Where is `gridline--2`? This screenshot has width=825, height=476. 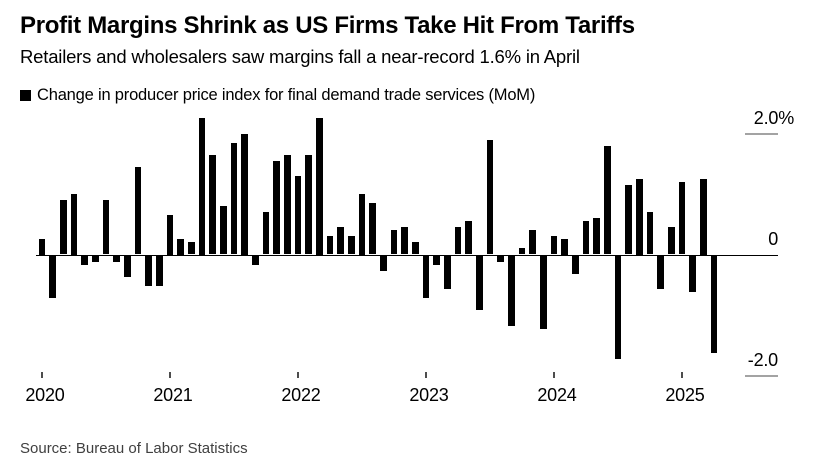
gridline--2 is located at coordinates (761, 375).